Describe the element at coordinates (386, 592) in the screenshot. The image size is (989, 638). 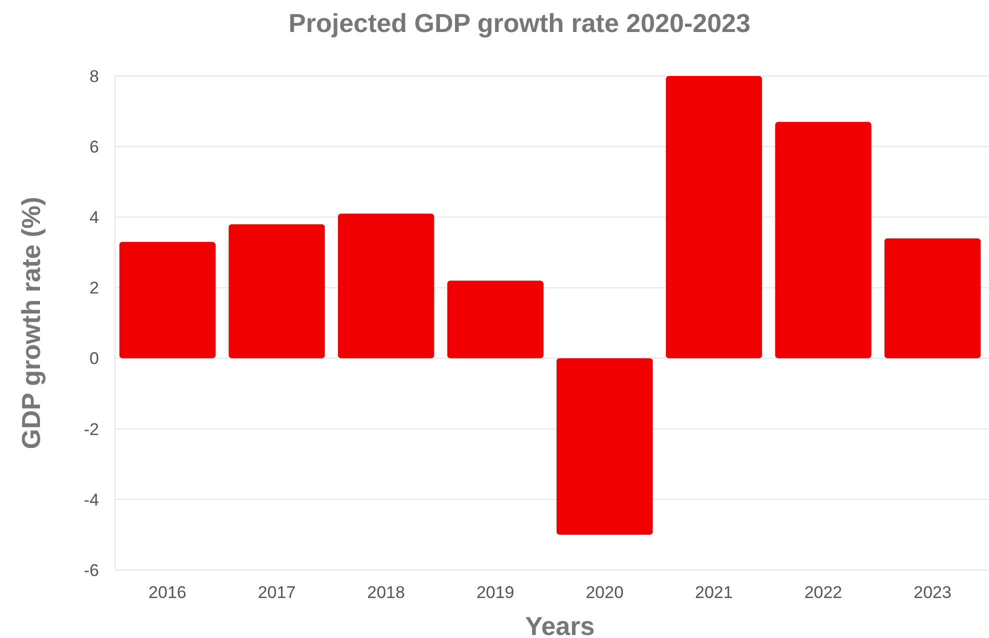
I see `x-tick-label: 2018` at that location.